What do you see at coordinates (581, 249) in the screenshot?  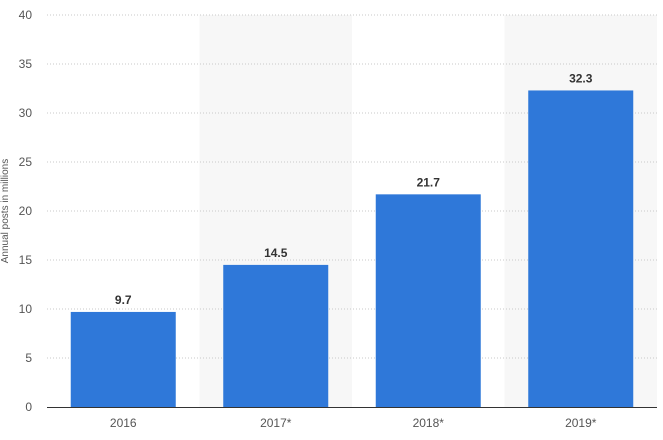 I see `bar-2019*` at bounding box center [581, 249].